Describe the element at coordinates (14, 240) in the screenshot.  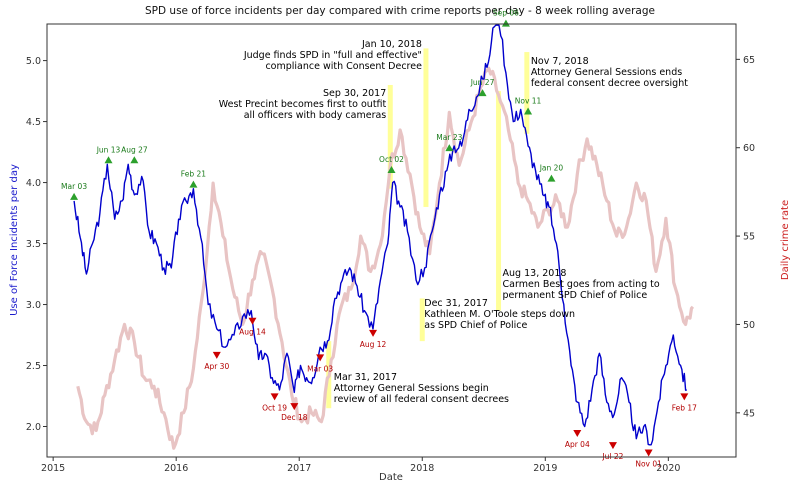
I see `y-axis-label-left: Use of Force Incidents per day` at that location.